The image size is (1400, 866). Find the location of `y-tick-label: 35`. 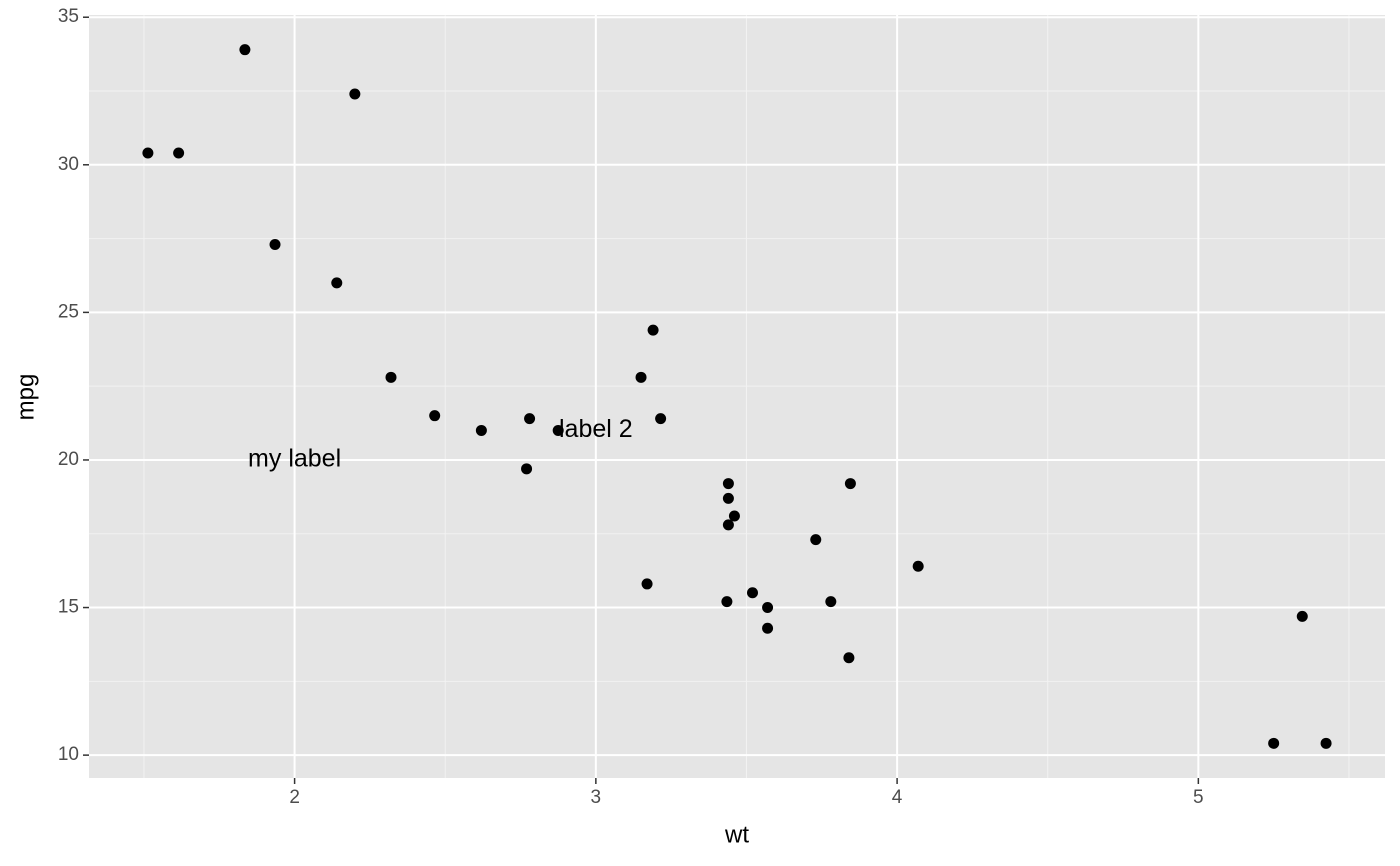

y-tick-label: 35 is located at coordinates (68, 16).